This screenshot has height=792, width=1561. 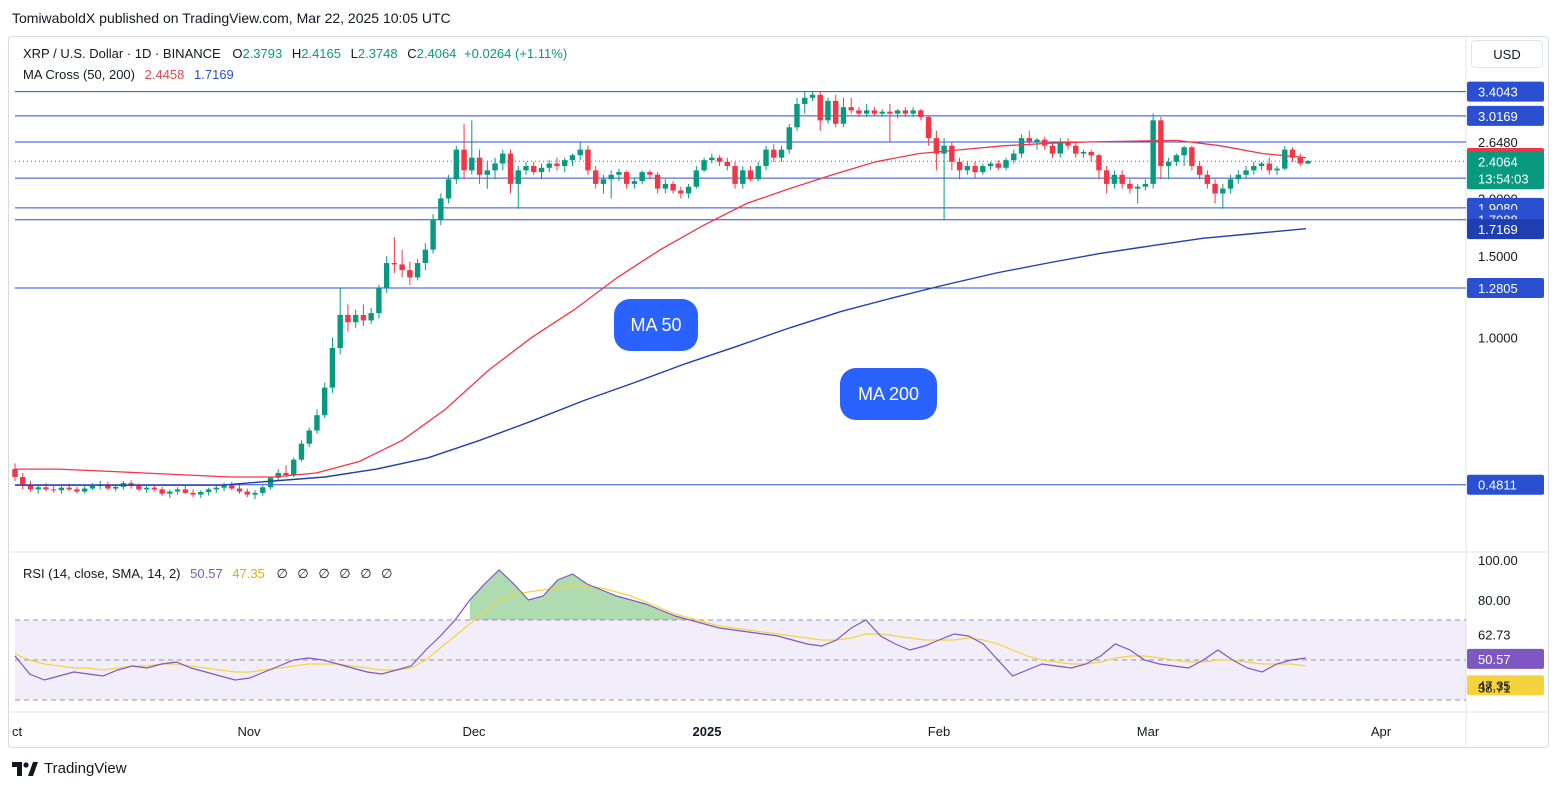 What do you see at coordinates (321, 53) in the screenshot?
I see `ohlc-high: 2.4165` at bounding box center [321, 53].